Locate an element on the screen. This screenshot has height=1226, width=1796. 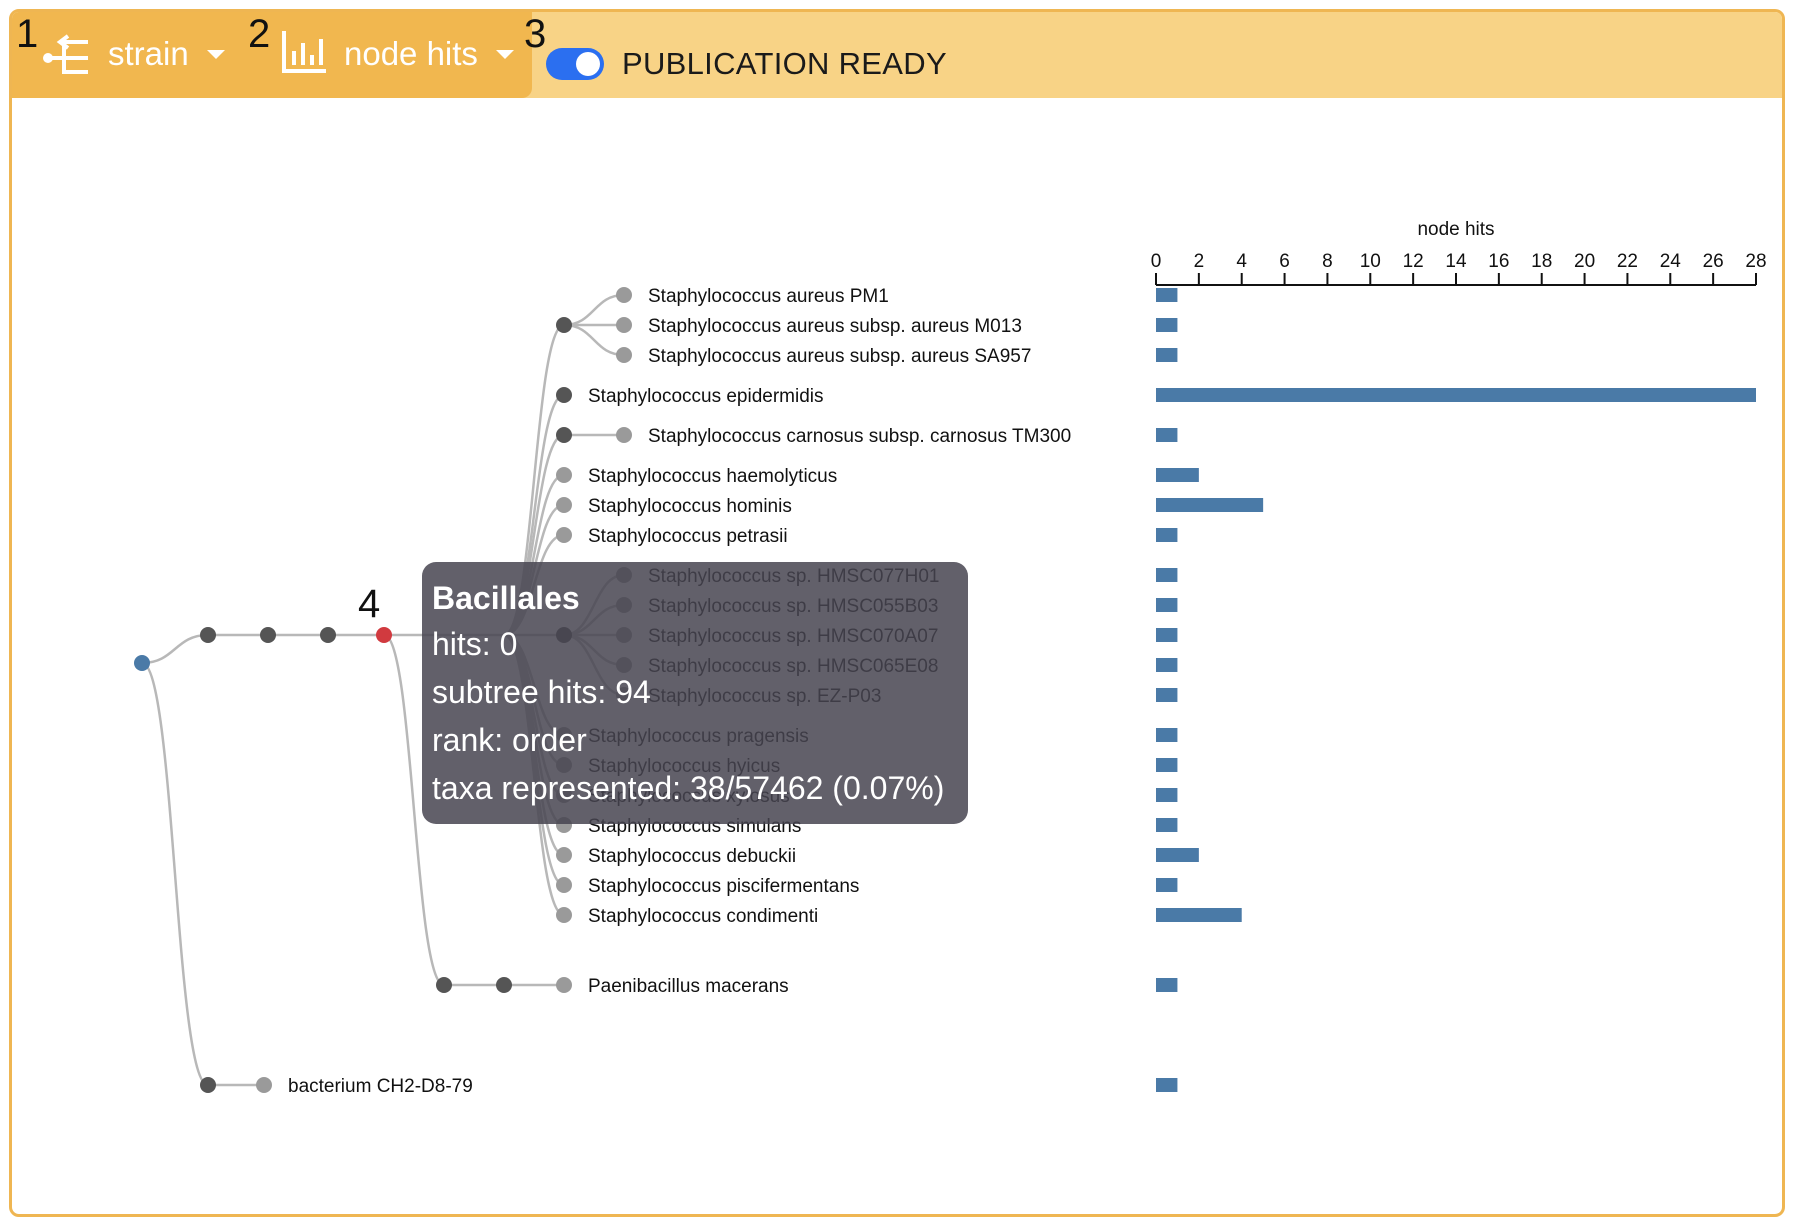
tooltip-title: Bacillales is located at coordinates (506, 598).